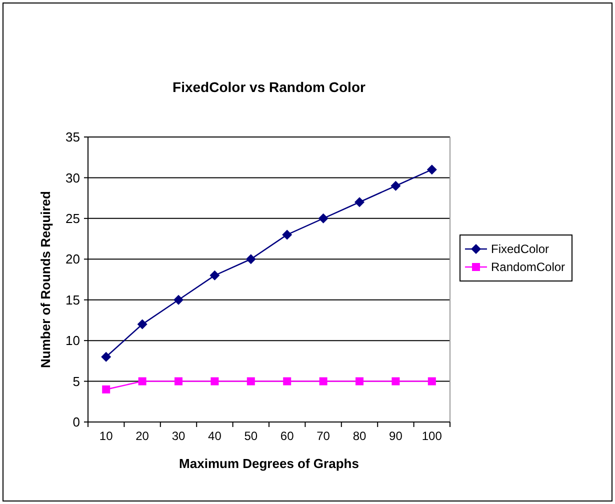 This screenshot has height=504, width=615. I want to click on x-tick-label: 60, so click(287, 436).